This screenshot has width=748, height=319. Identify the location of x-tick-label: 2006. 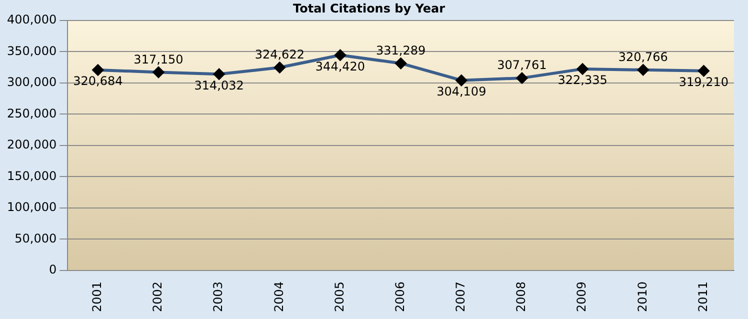
(399, 296).